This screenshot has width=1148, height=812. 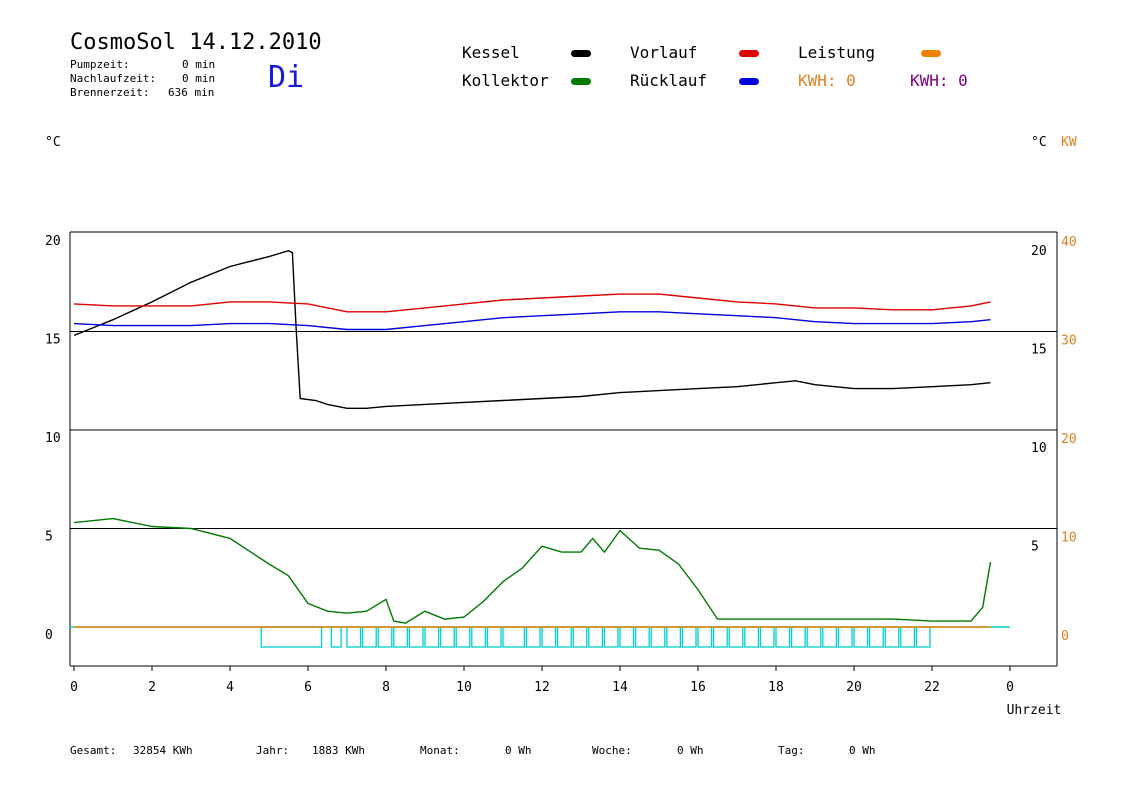 What do you see at coordinates (827, 80) in the screenshot?
I see `legend-kwh-orange: KWH: 0` at bounding box center [827, 80].